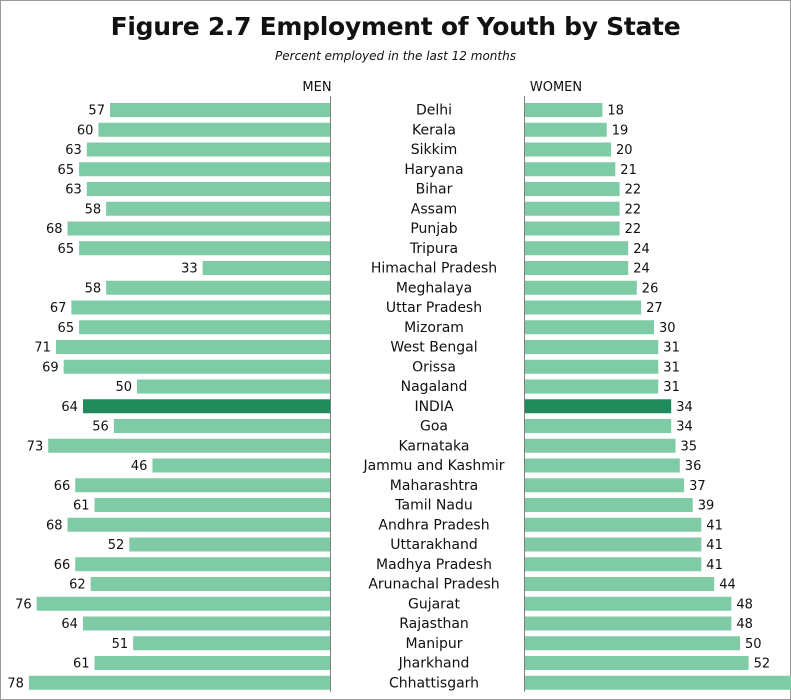  I want to click on women-value-label: 34, so click(684, 407).